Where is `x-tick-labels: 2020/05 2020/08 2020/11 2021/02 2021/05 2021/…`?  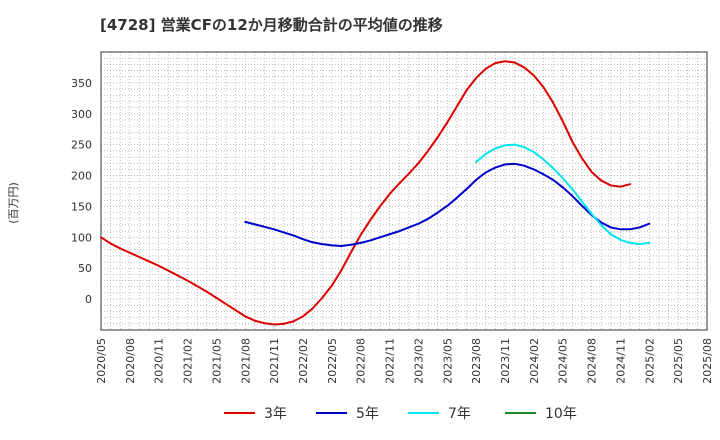 x-tick-labels: 2020/05 2020/08 2020/11 2021/02 2021/05 2021/… is located at coordinates (404, 361).